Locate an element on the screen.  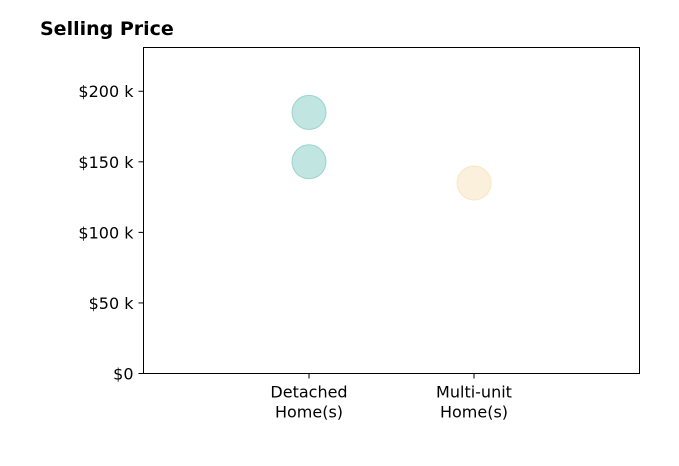
data-points is located at coordinates (391, 147).